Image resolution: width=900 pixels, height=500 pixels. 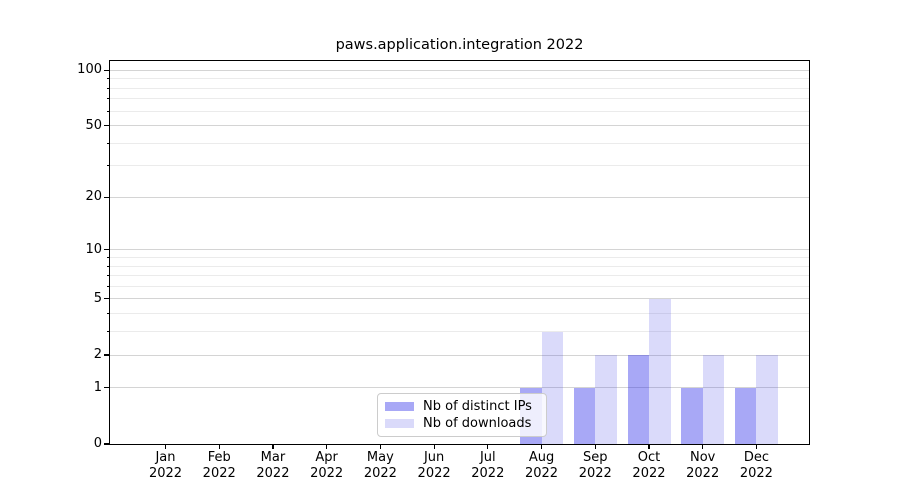 I want to click on x-tick-jul, so click(x=488, y=447).